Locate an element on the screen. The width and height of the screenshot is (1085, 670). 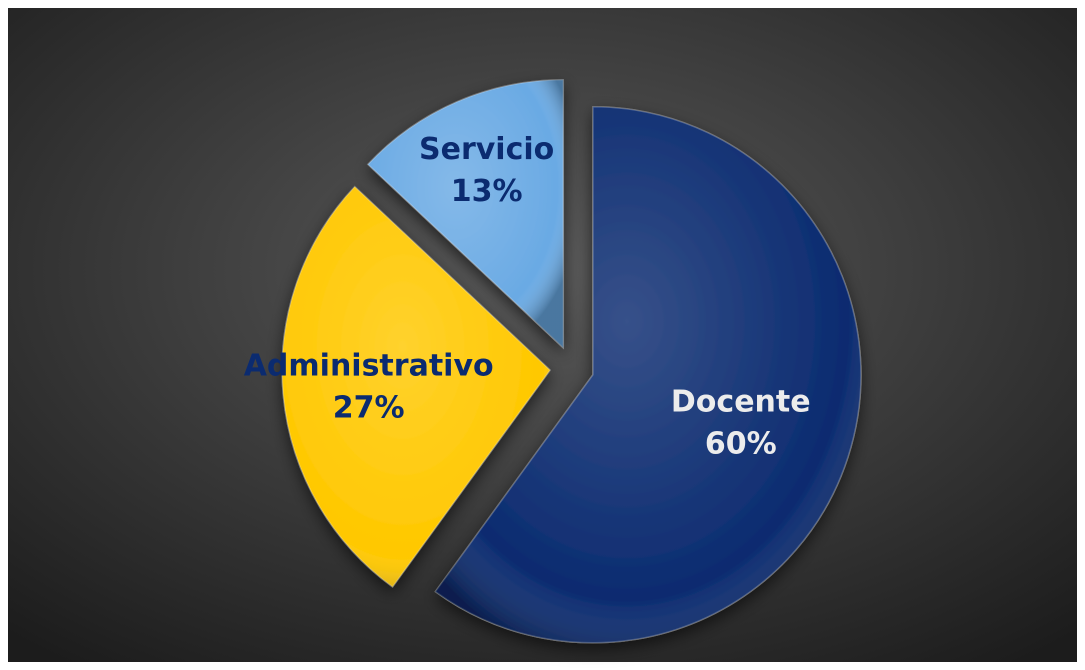
value-label: 60% is located at coordinates (741, 443).